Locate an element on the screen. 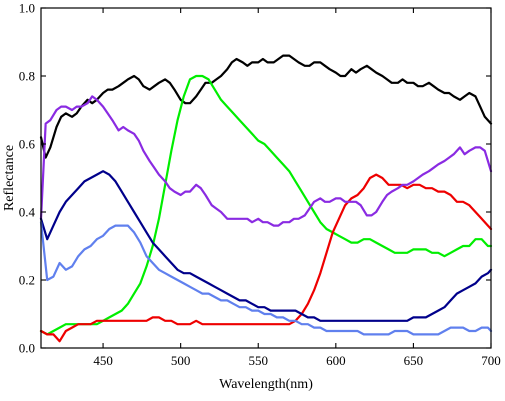 The height and width of the screenshot is (401, 505). x-tick-label: 700 is located at coordinates (491, 360).